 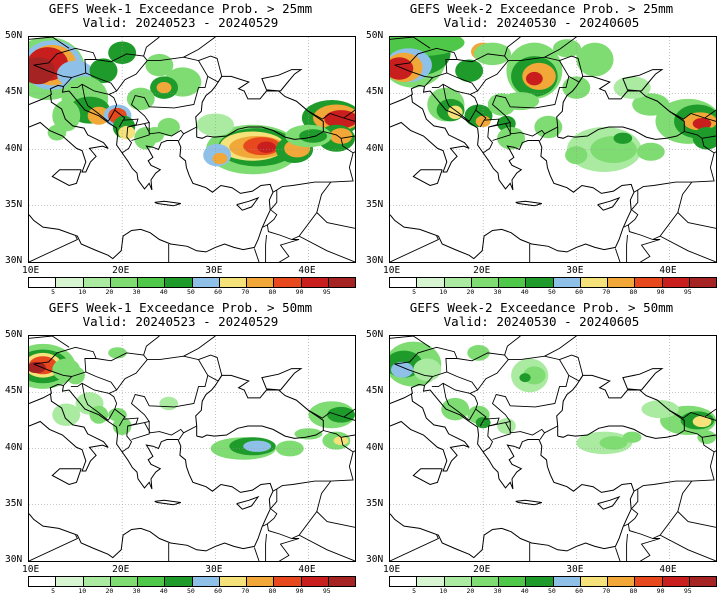 What do you see at coordinates (470, 591) in the screenshot?
I see `colorbar-label: 20` at bounding box center [470, 591].